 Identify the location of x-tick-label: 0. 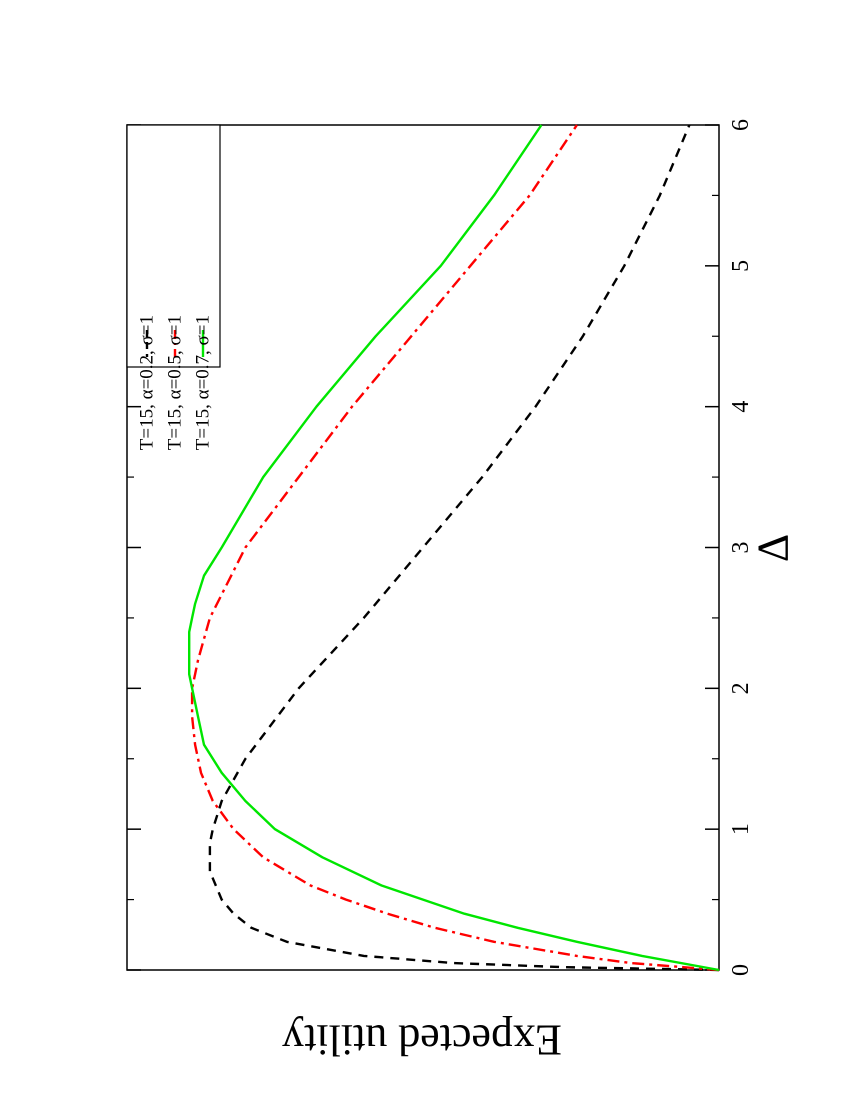
(741, 970).